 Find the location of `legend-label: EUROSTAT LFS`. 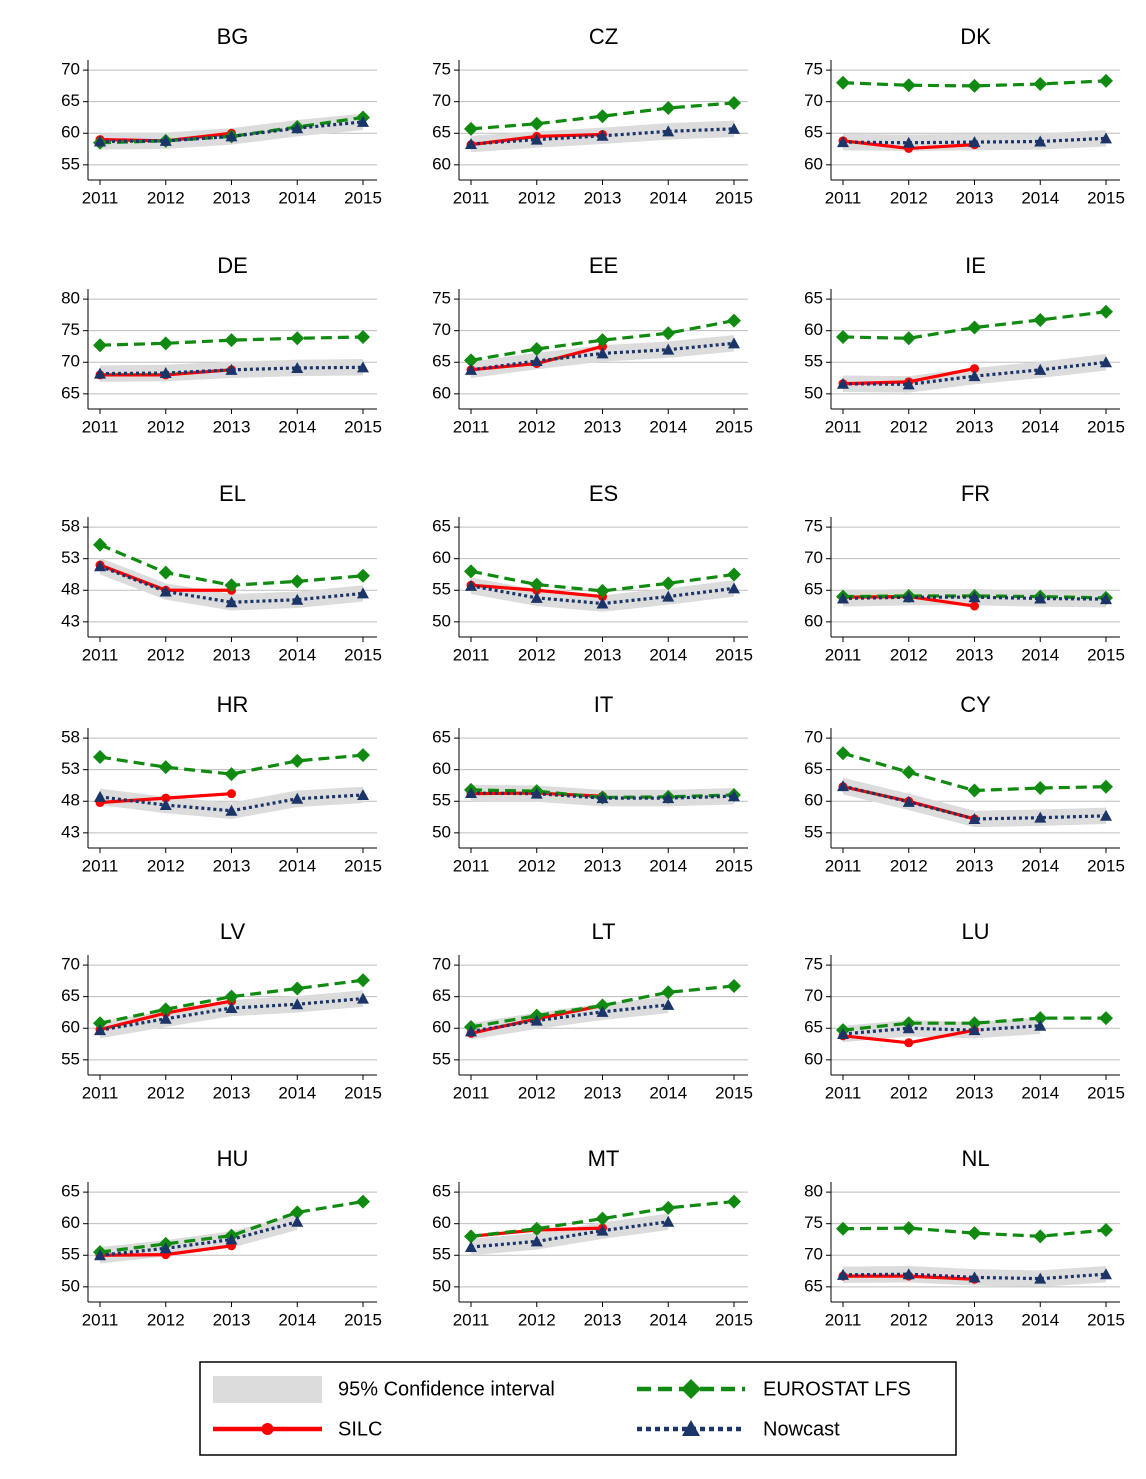

legend-label: EUROSTAT LFS is located at coordinates (837, 1389).